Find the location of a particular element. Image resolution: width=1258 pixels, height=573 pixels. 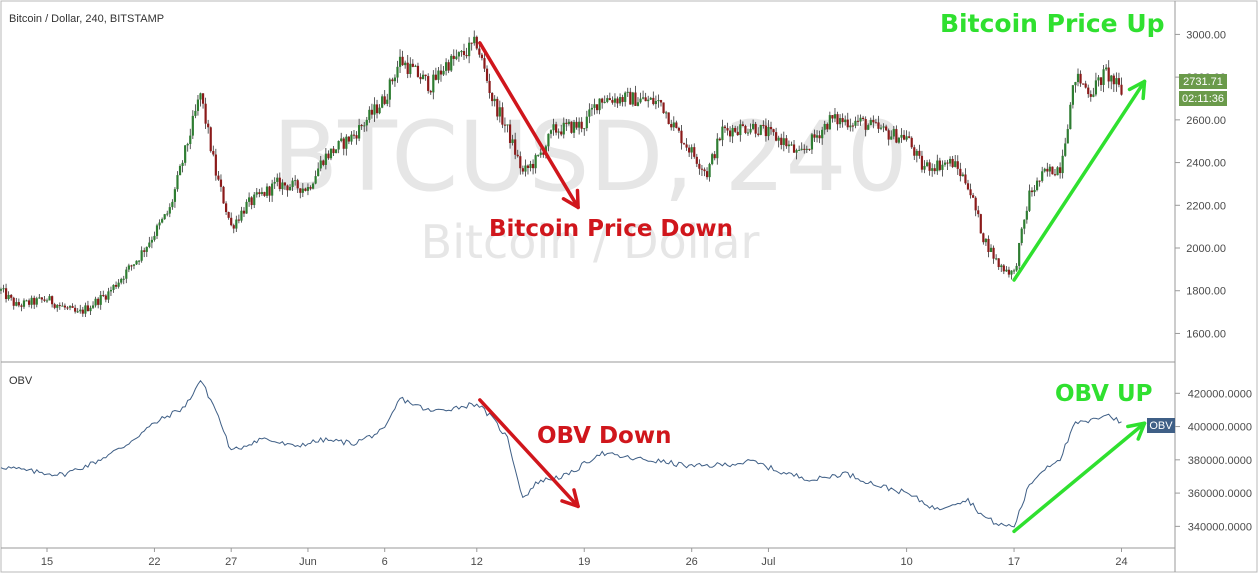

time-tick-label: Jun is located at coordinates (308, 562).